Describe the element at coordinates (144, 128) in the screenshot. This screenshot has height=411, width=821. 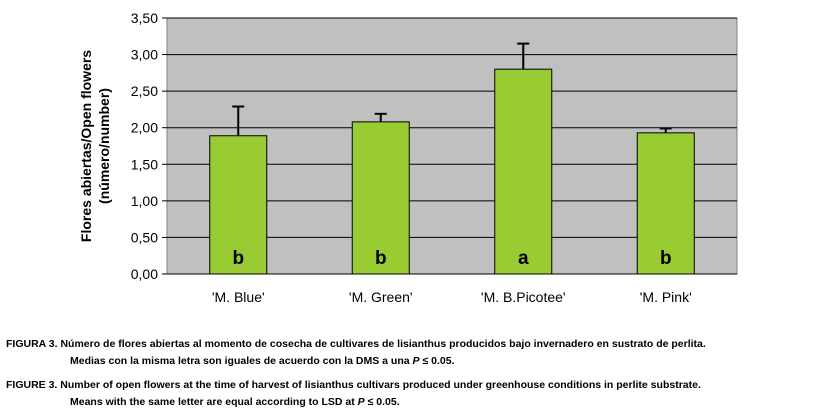
I see `y-tick-label: 2,00` at that location.